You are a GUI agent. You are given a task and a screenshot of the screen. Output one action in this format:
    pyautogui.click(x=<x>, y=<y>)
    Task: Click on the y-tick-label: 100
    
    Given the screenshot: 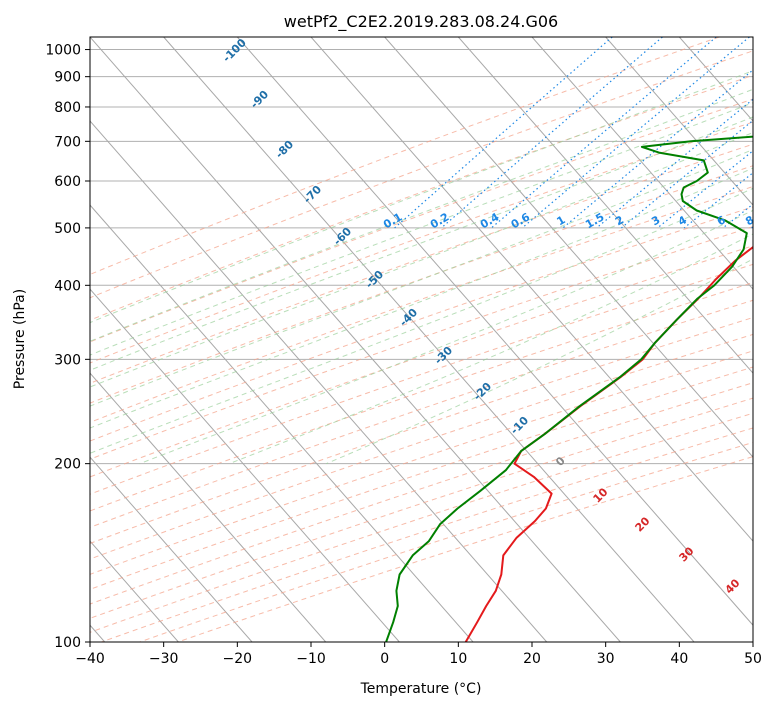 What is the action you would take?
    pyautogui.click(x=67, y=643)
    